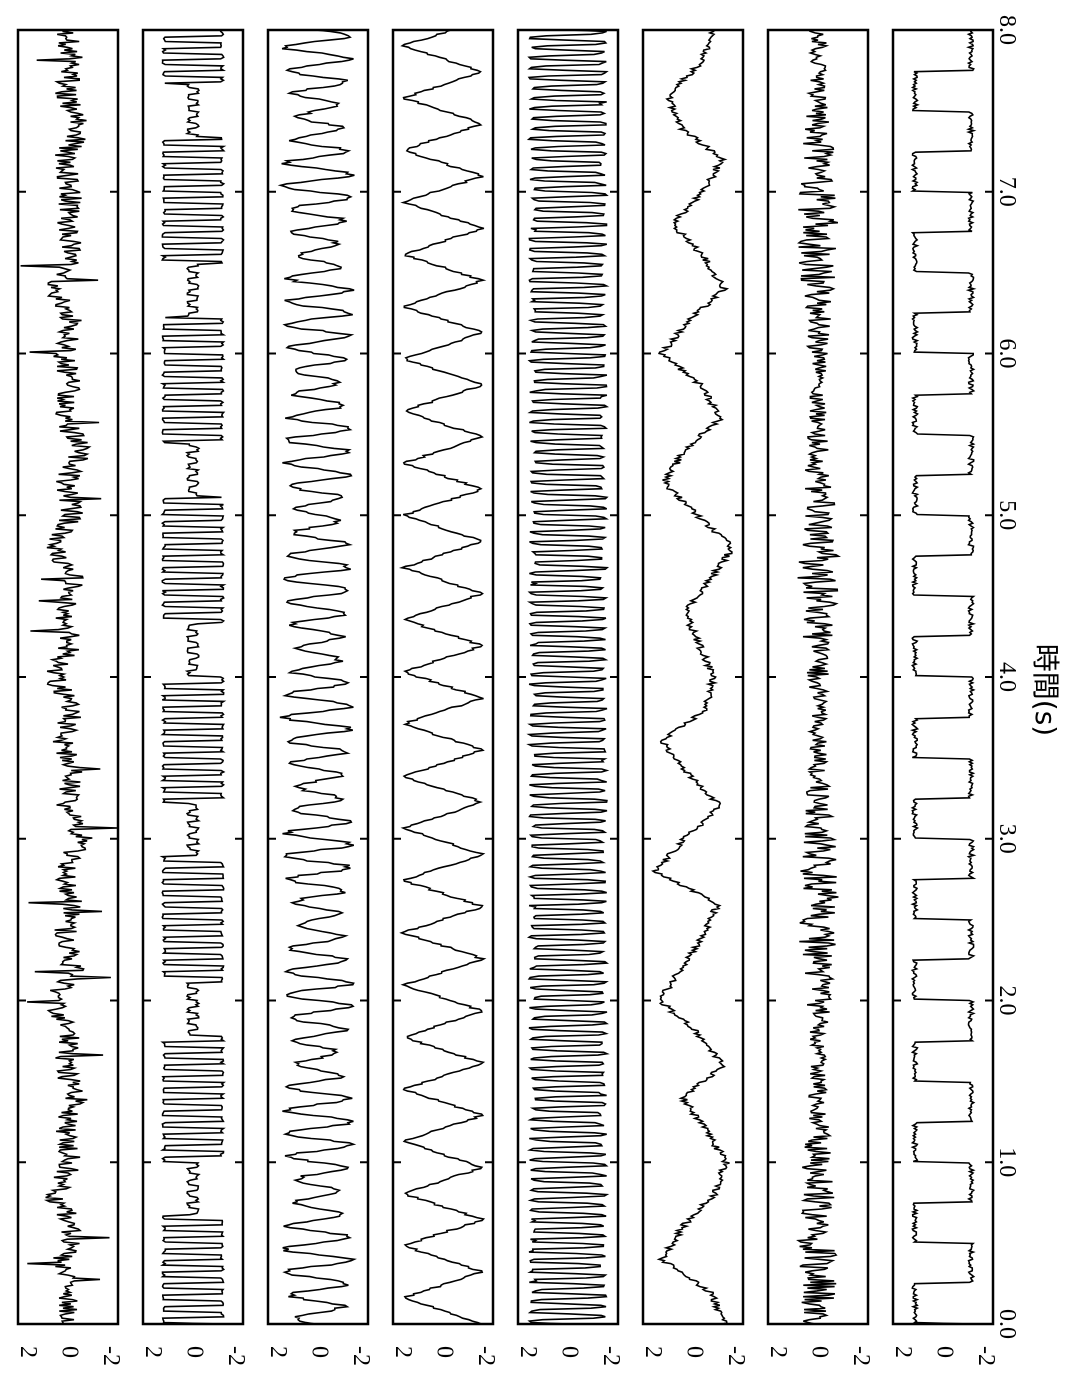 The height and width of the screenshot is (1382, 1088). I want to click on x-tick-label: 4.0, so click(1007, 677).